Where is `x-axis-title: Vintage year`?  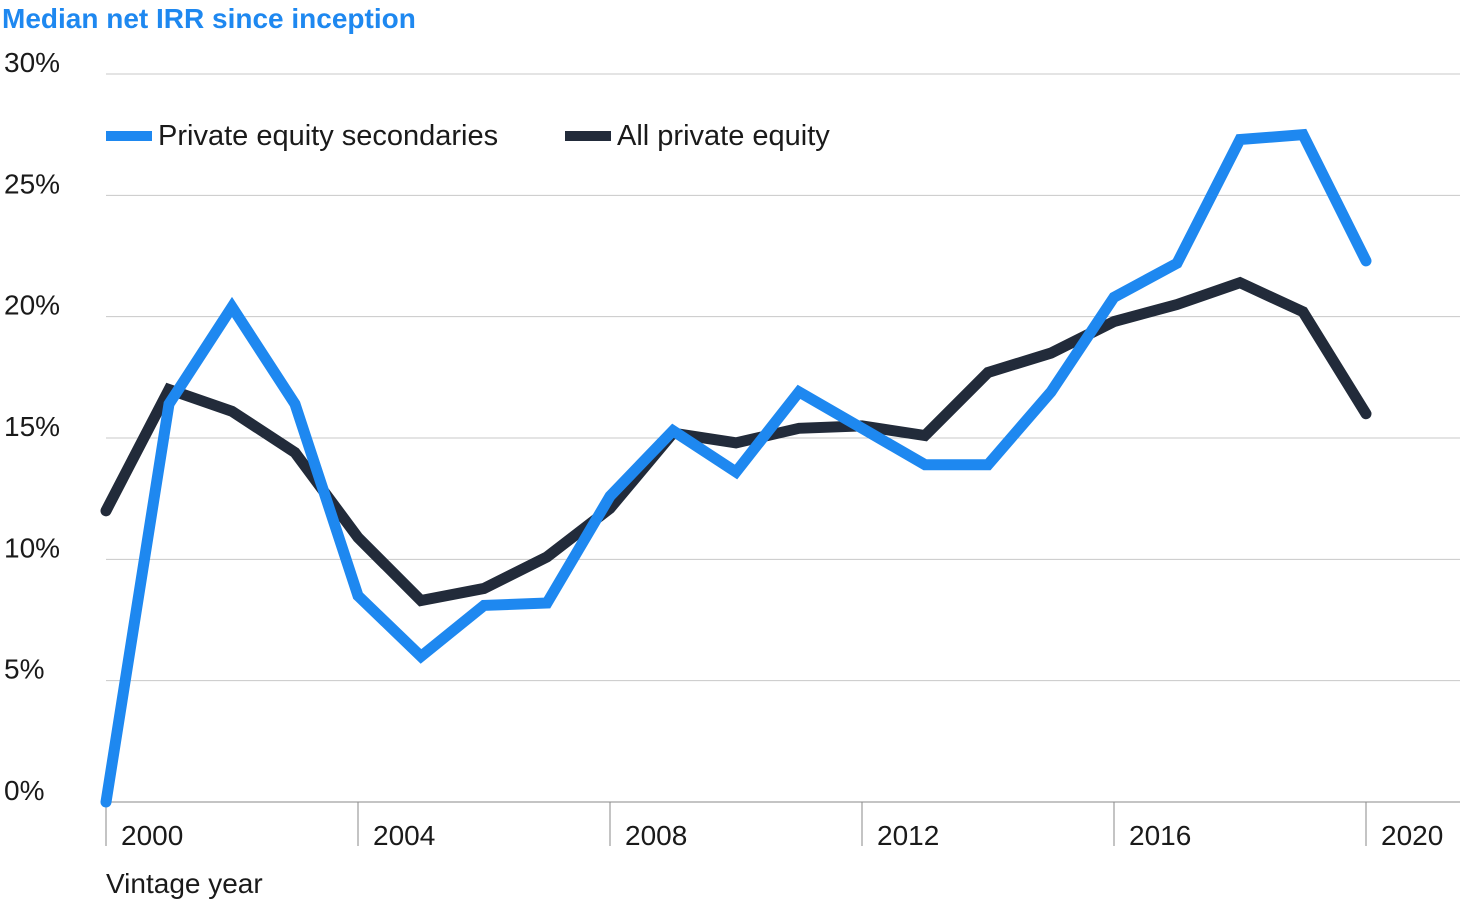
x-axis-title: Vintage year is located at coordinates (184, 883).